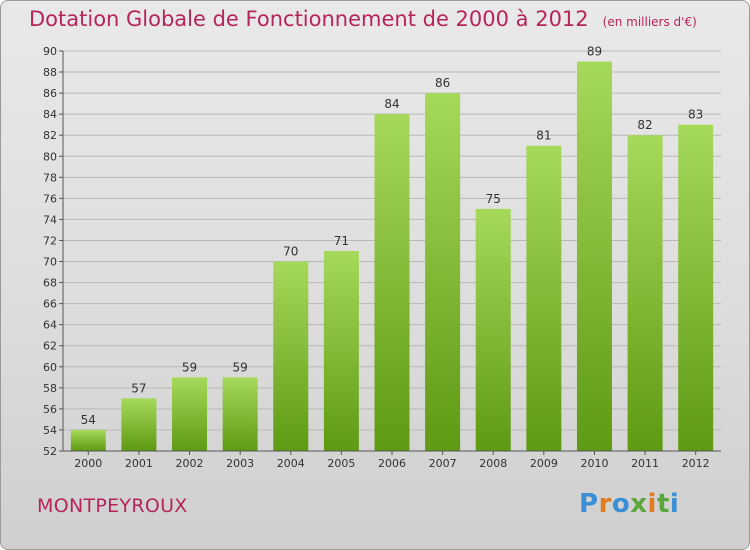 The width and height of the screenshot is (750, 550). Describe the element at coordinates (696, 463) in the screenshot. I see `x-tick-label: 2012` at that location.